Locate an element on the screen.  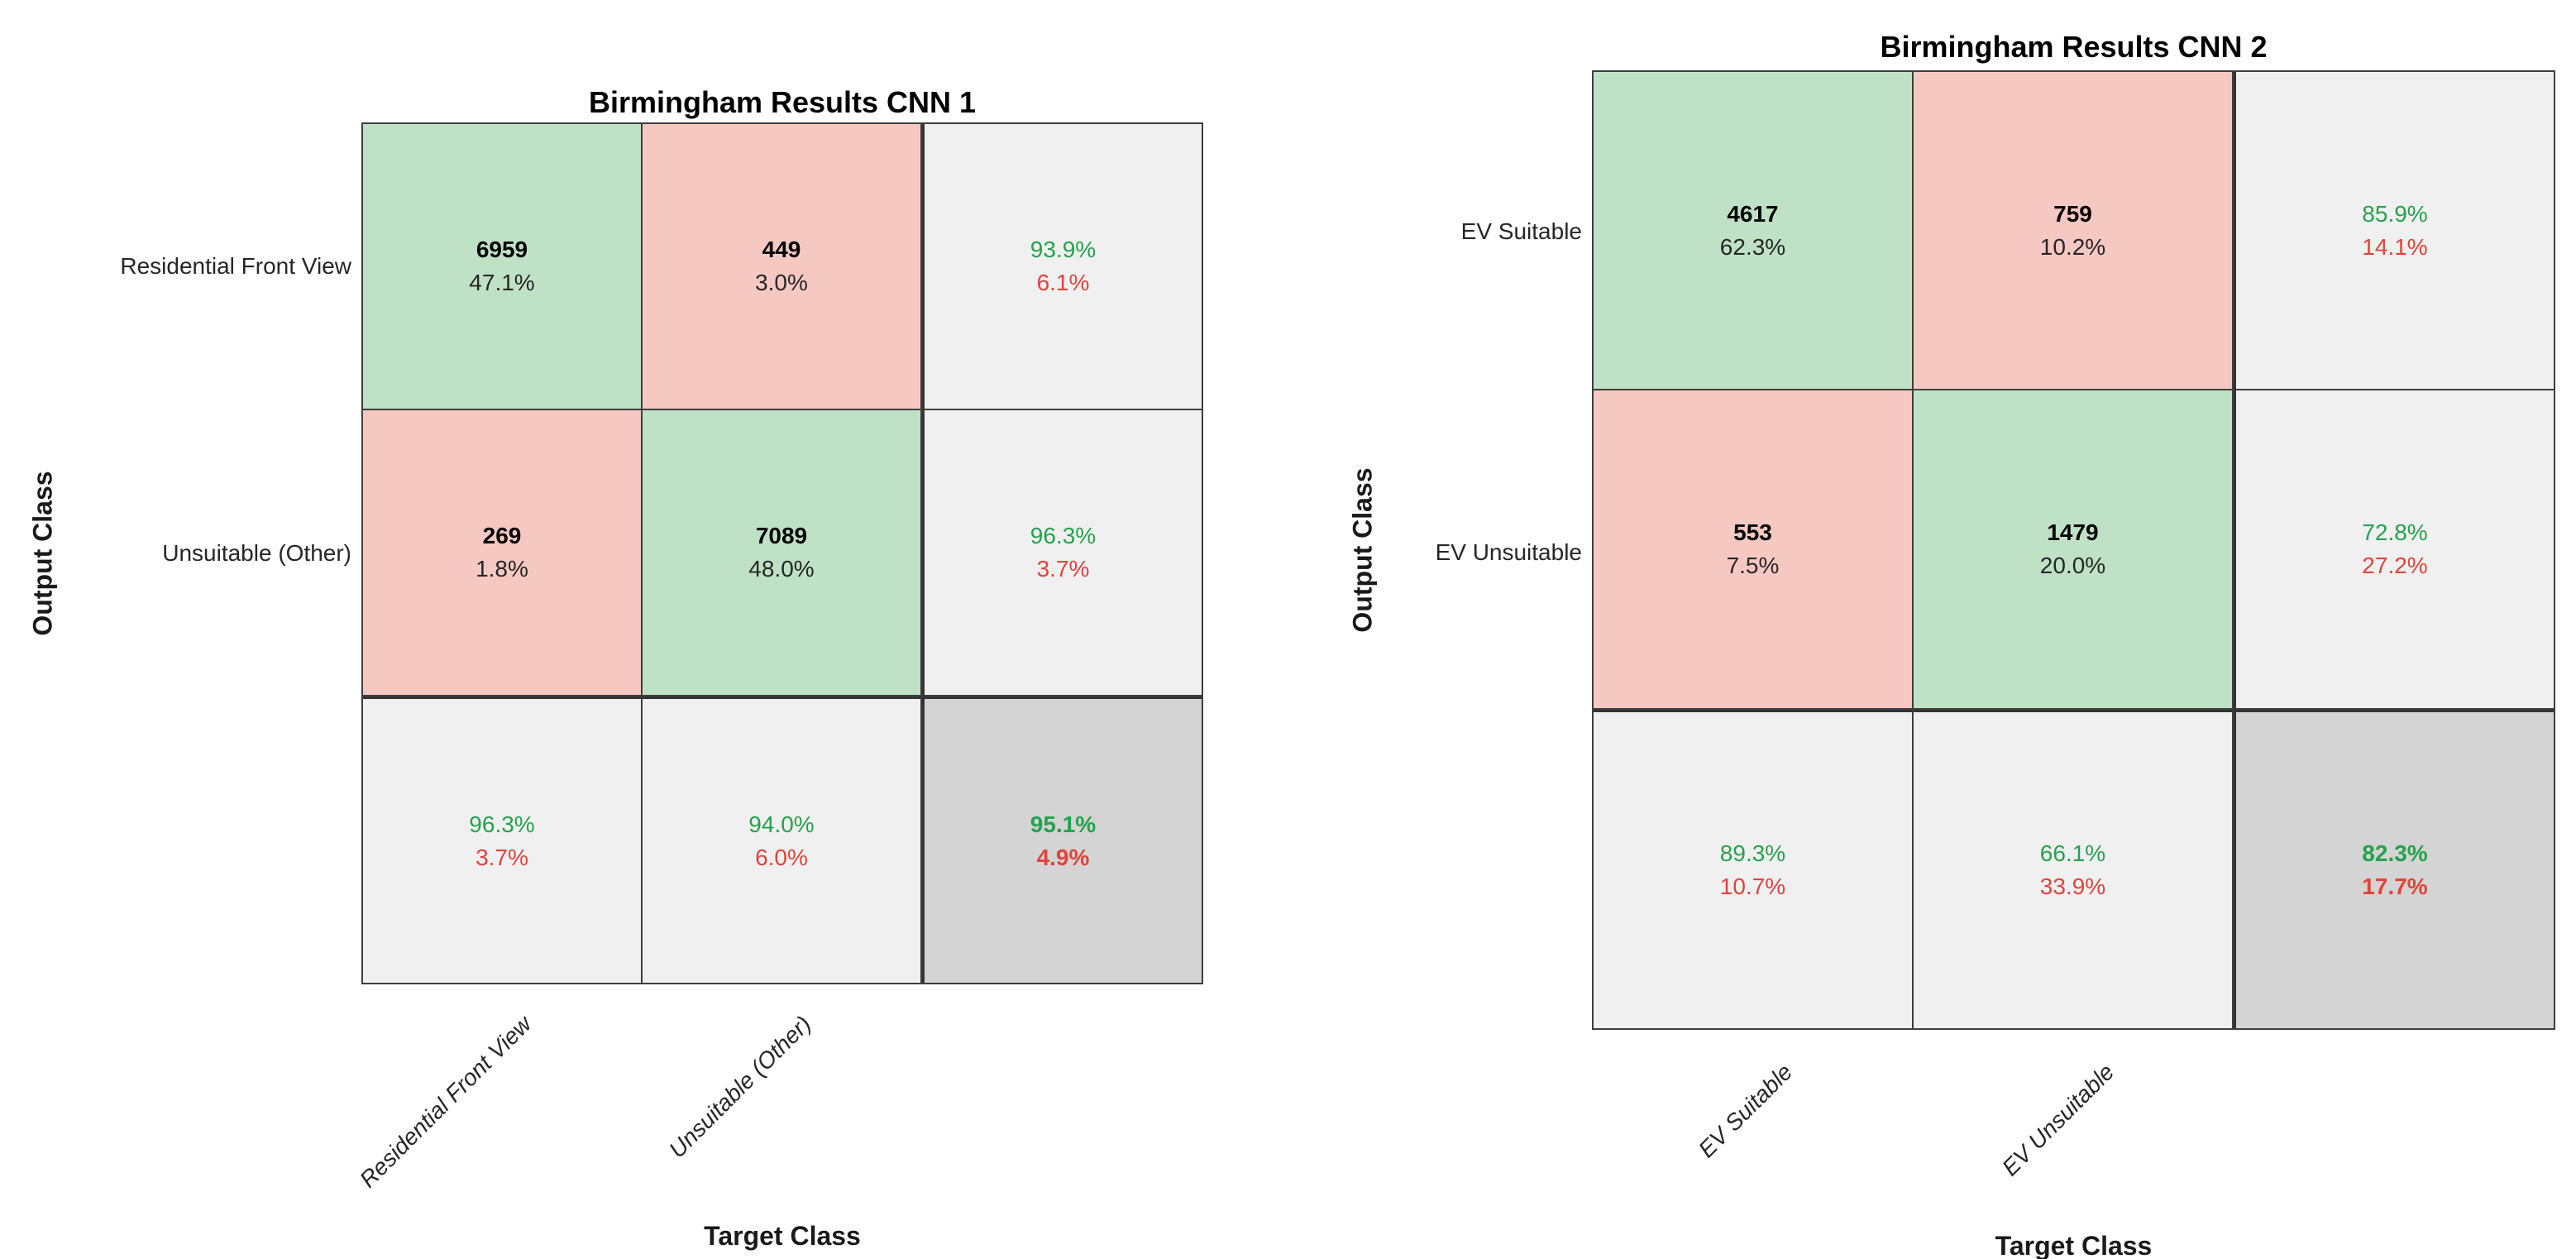
cell-percent: 6.1% is located at coordinates (1063, 282).